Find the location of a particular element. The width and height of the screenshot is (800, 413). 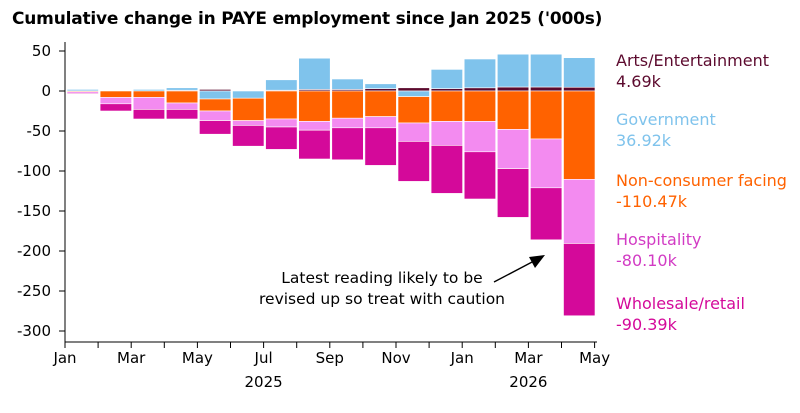

x-year-label: 2026 is located at coordinates (528, 382).